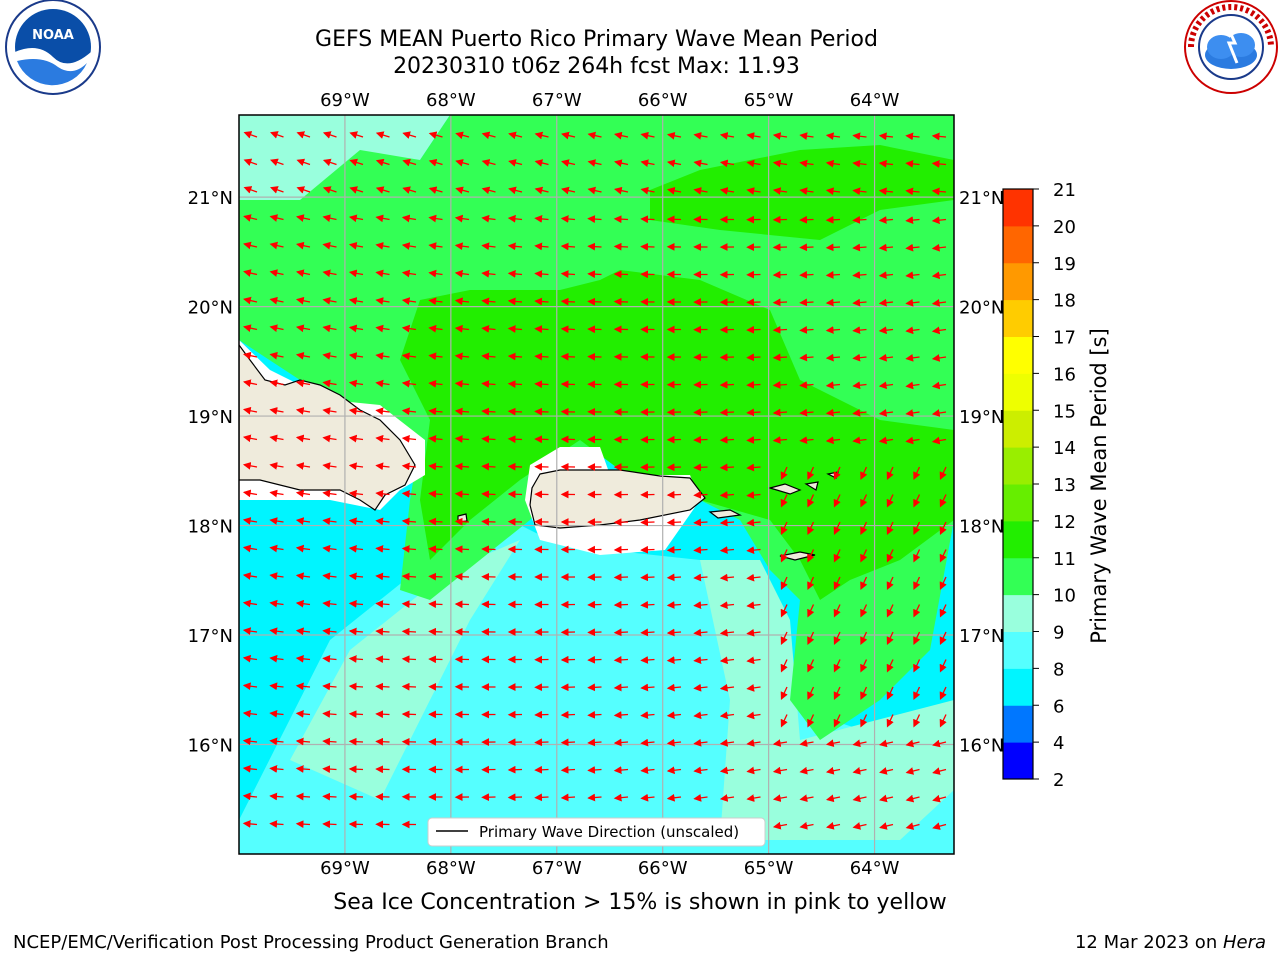  I want to click on lat-label-right: 17°N, so click(981, 636).